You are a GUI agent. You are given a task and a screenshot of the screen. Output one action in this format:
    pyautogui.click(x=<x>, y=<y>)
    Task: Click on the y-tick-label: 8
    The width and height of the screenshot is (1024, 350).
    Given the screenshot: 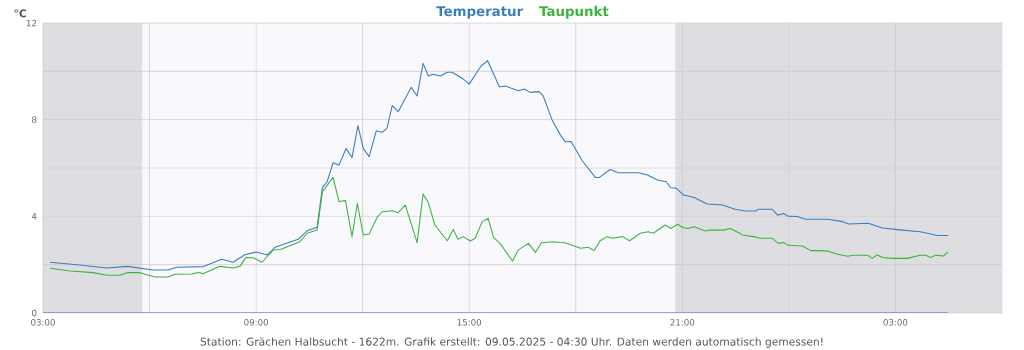 What is the action you would take?
    pyautogui.click(x=34, y=119)
    